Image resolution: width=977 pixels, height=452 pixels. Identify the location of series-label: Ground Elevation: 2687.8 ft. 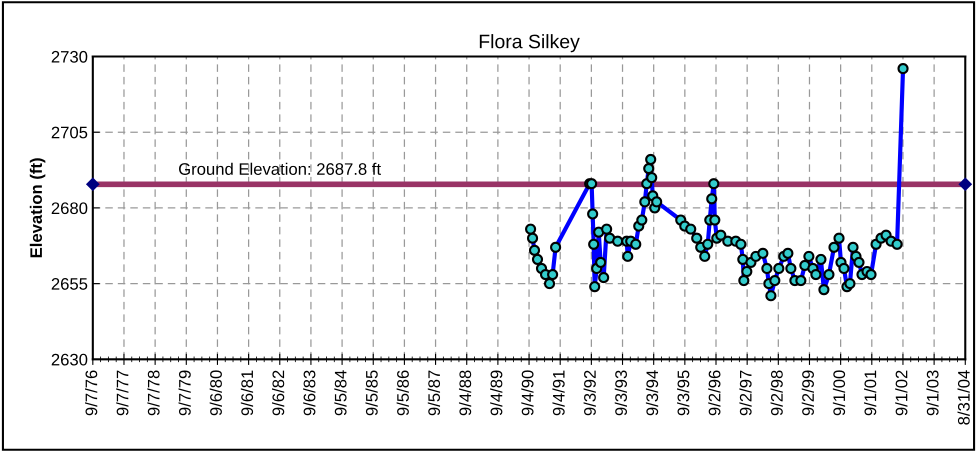
(280, 168).